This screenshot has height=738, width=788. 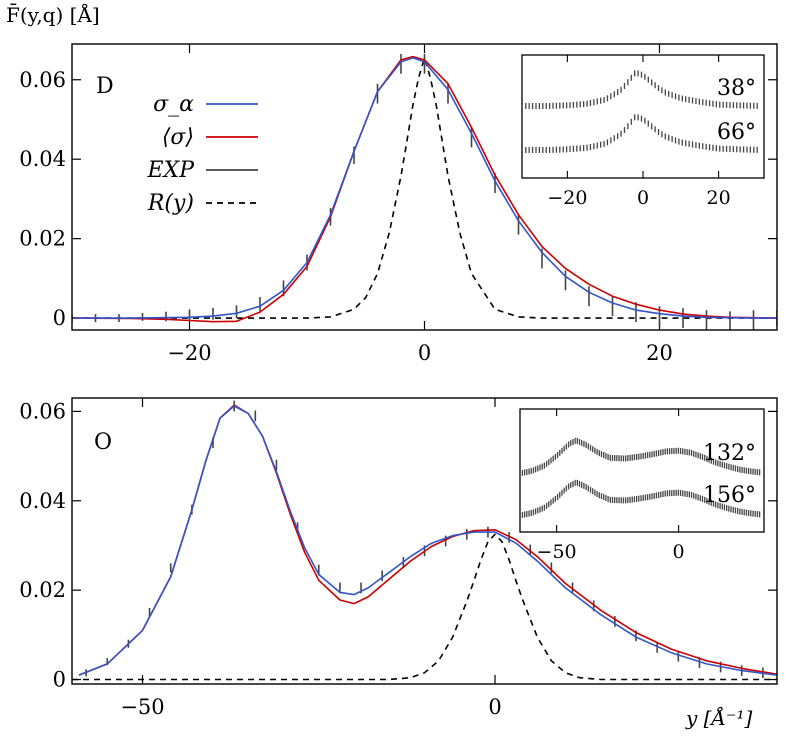 I want to click on x-tick-label: −20, so click(x=189, y=353).